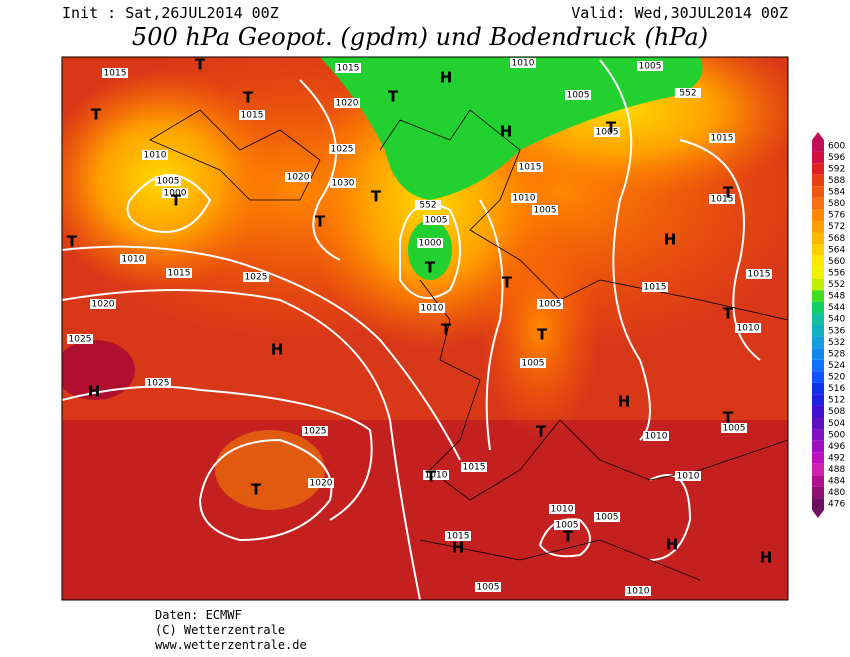 This screenshot has width=850, height=657. Describe the element at coordinates (836, 146) in the screenshot. I see `colorbar-label: 600` at that location.